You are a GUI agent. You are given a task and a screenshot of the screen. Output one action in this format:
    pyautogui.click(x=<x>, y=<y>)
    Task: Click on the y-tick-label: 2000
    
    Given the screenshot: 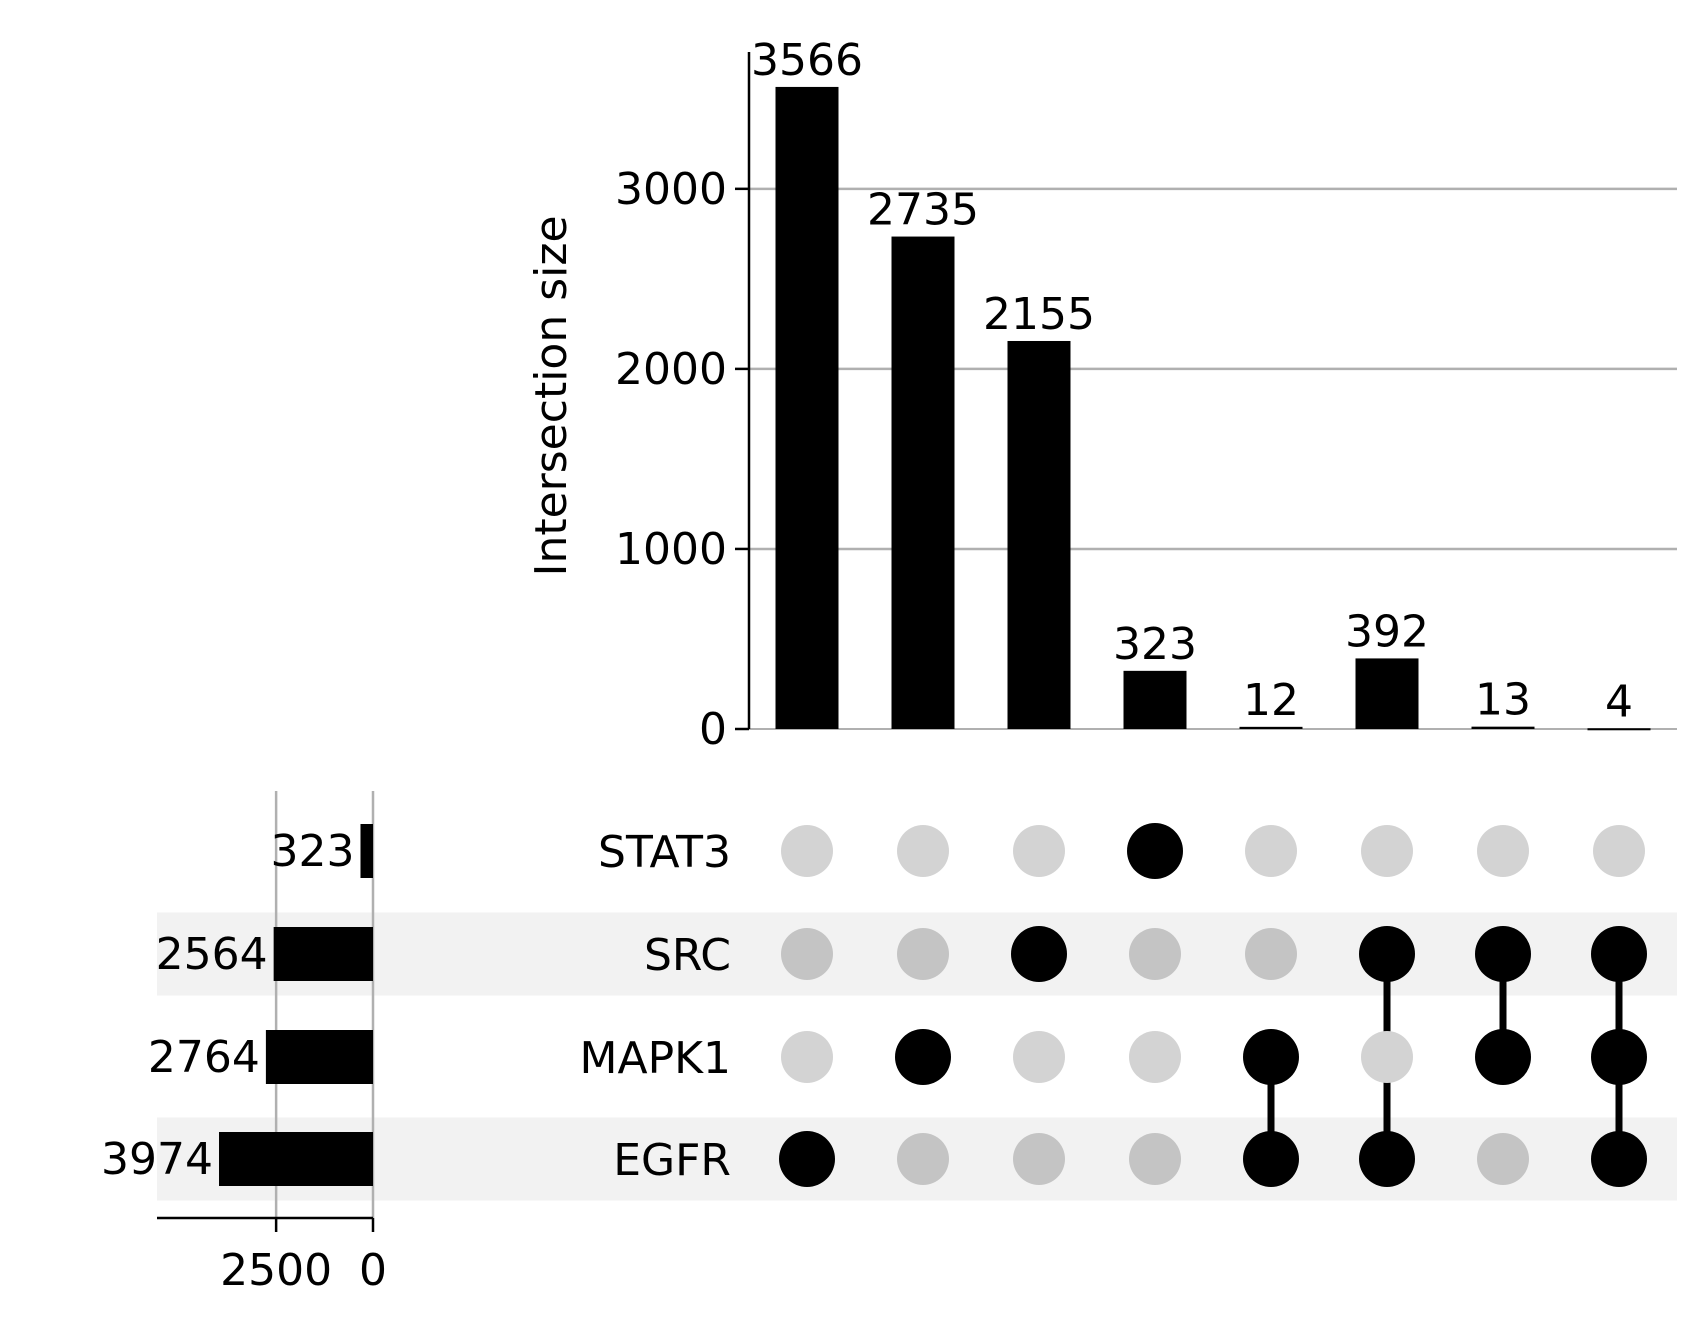 What is the action you would take?
    pyautogui.click(x=671, y=369)
    